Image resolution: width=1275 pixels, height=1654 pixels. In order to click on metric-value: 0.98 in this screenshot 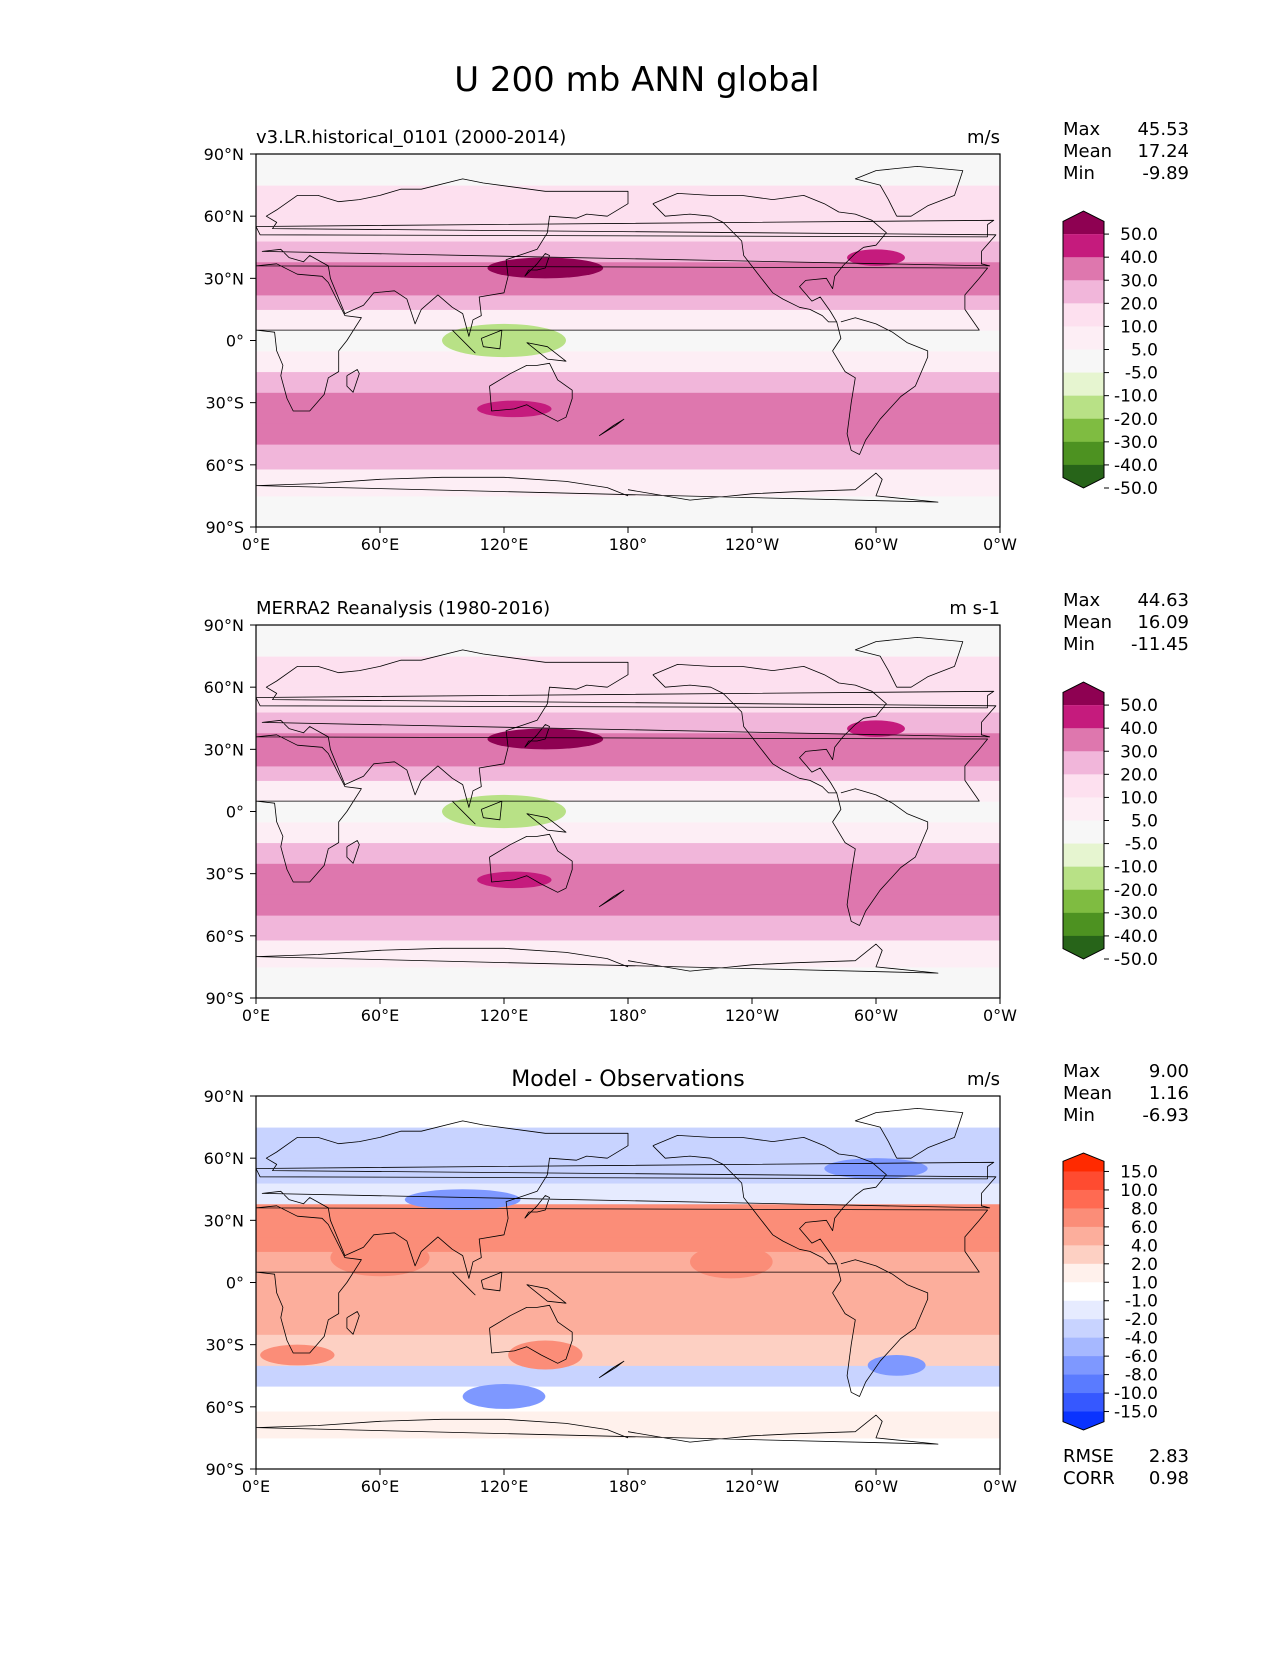, I will do `click(1169, 1478)`.